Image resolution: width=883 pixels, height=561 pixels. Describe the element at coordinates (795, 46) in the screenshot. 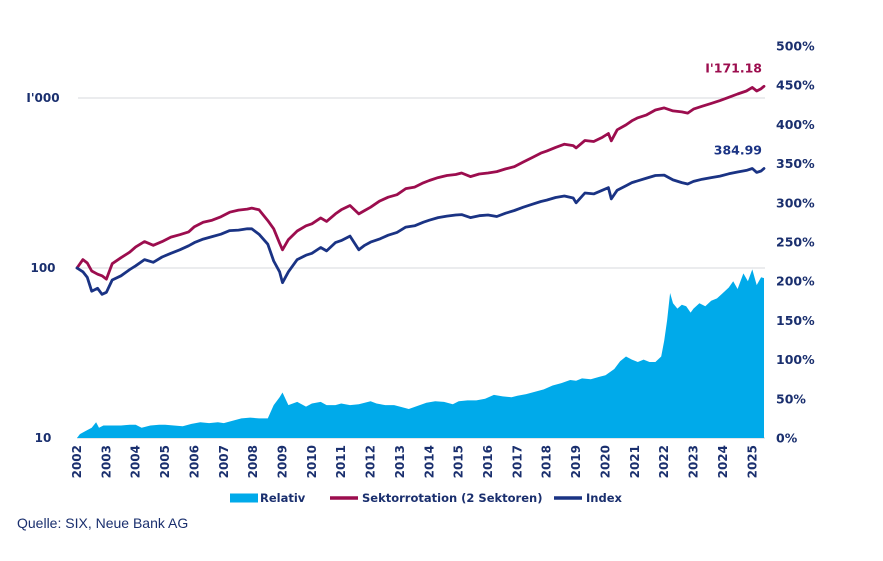

I see `right-tick-label: 500%` at that location.